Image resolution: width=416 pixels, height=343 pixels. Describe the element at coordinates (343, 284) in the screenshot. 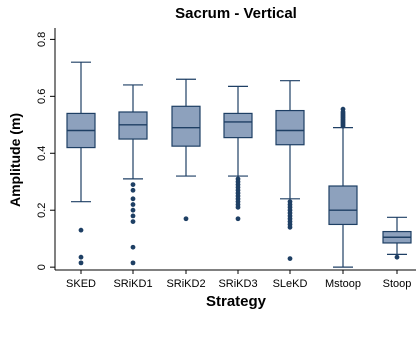

I see `x-tick-label: Mstoop` at that location.